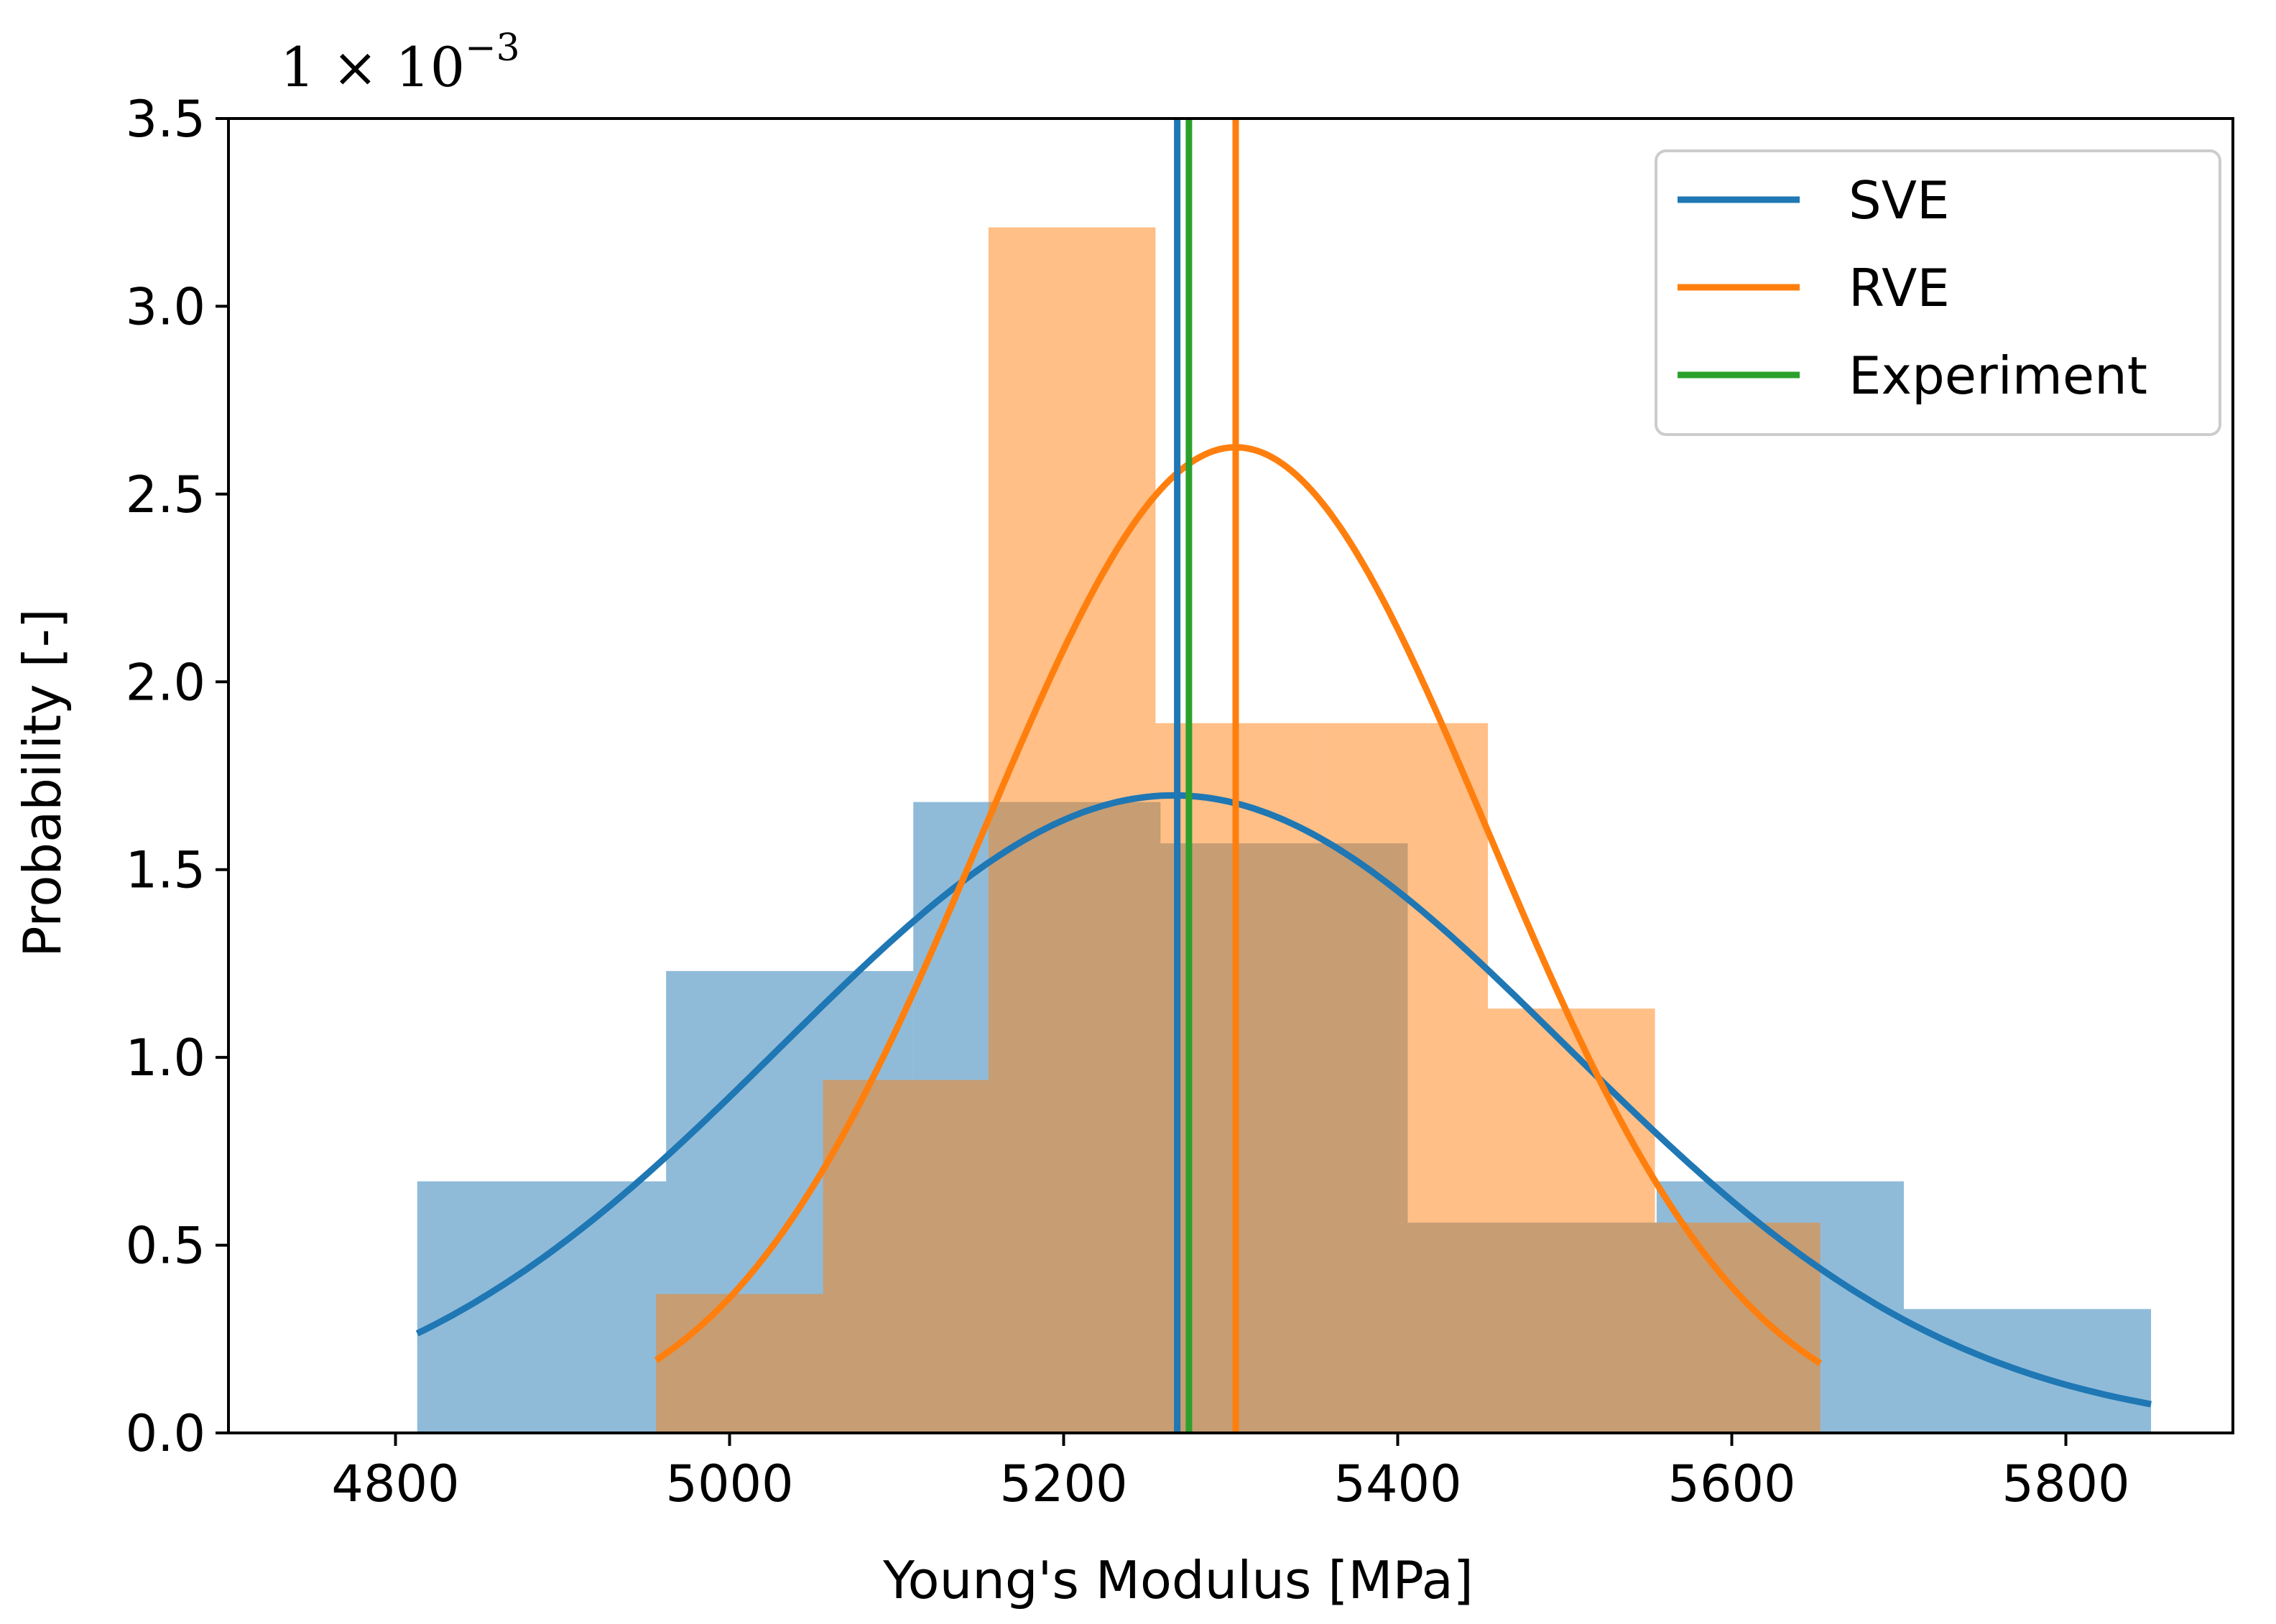  I want to click on y-tick-label-3-0: 3.0, so click(165, 306).